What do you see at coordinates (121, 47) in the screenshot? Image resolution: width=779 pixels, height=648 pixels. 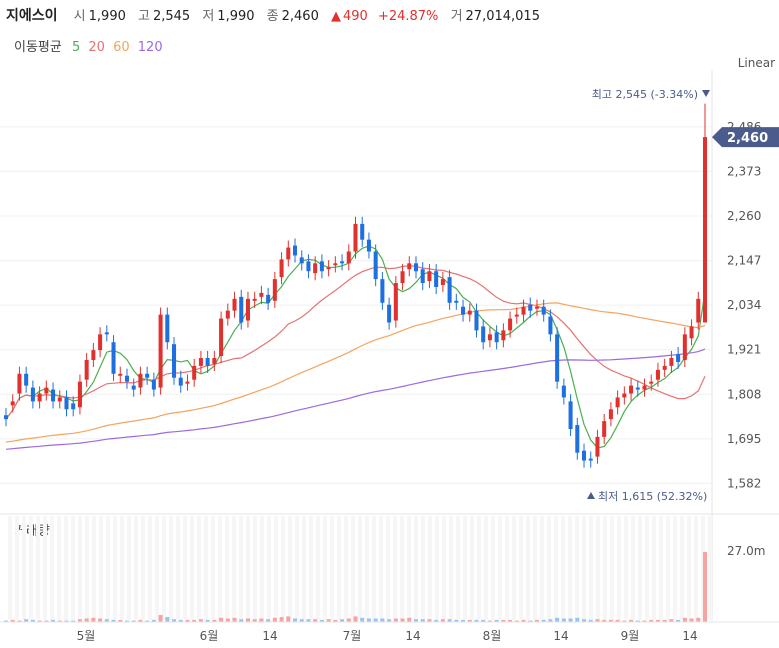 I see `ma-60: 60` at bounding box center [121, 47].